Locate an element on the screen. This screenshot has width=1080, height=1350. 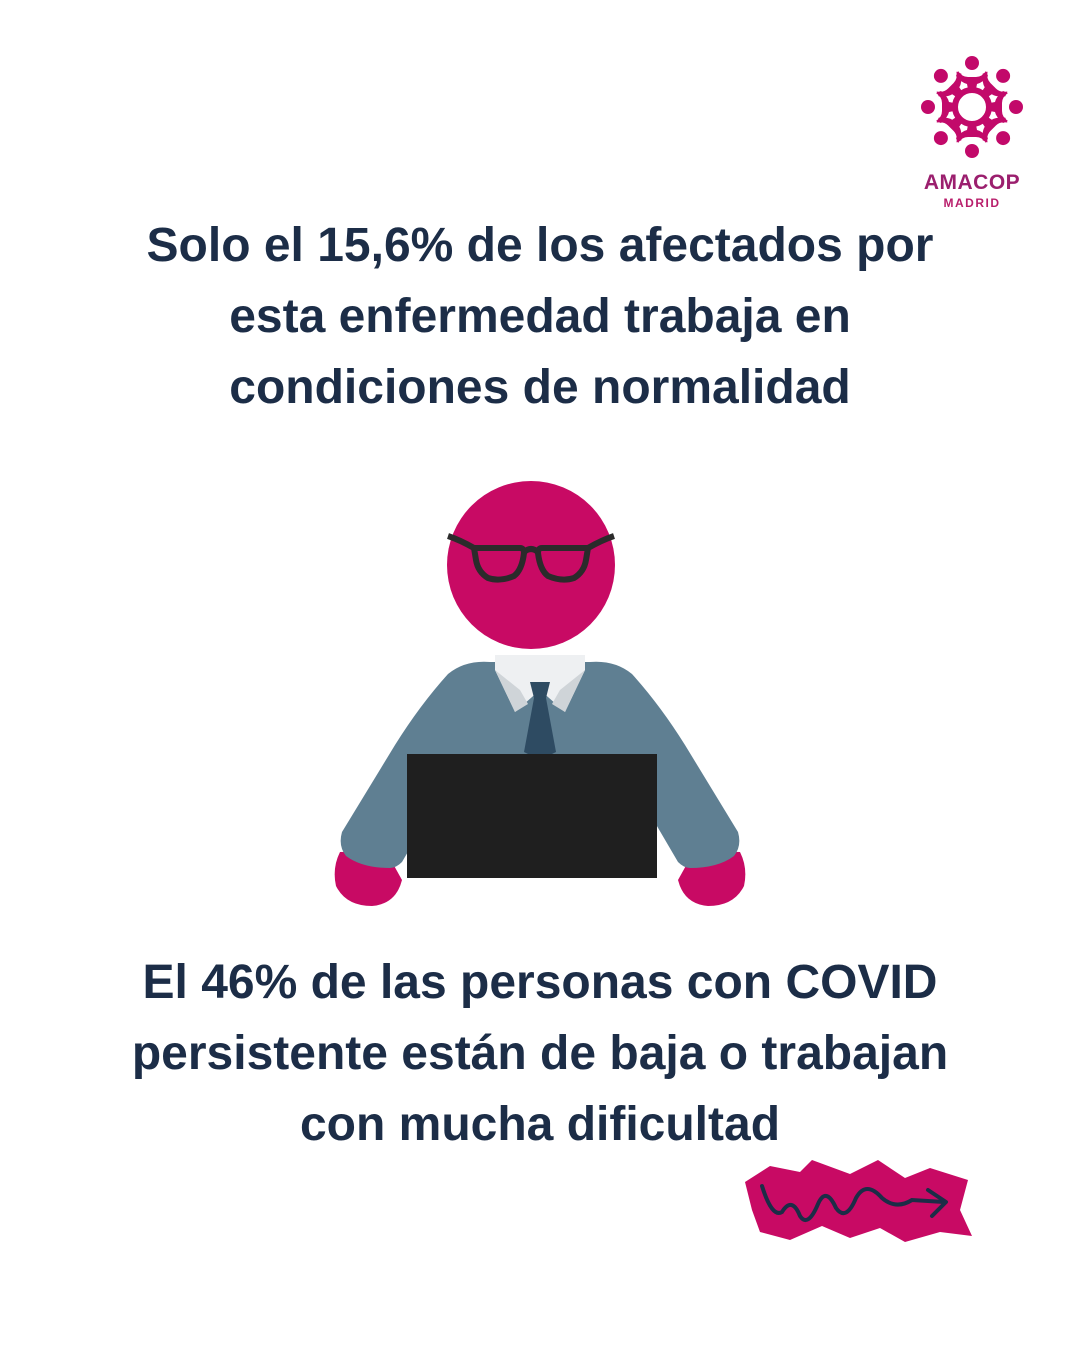
glasses-icon is located at coordinates (531, 558).